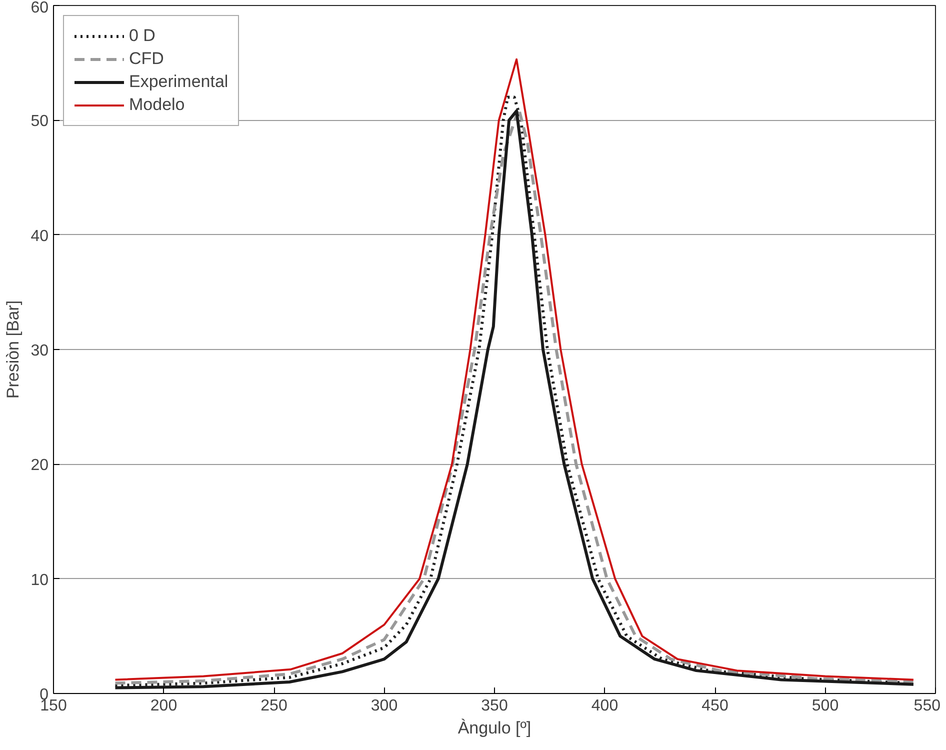 The width and height of the screenshot is (946, 750). What do you see at coordinates (142, 36) in the screenshot?
I see `legend-label: 0 D` at bounding box center [142, 36].